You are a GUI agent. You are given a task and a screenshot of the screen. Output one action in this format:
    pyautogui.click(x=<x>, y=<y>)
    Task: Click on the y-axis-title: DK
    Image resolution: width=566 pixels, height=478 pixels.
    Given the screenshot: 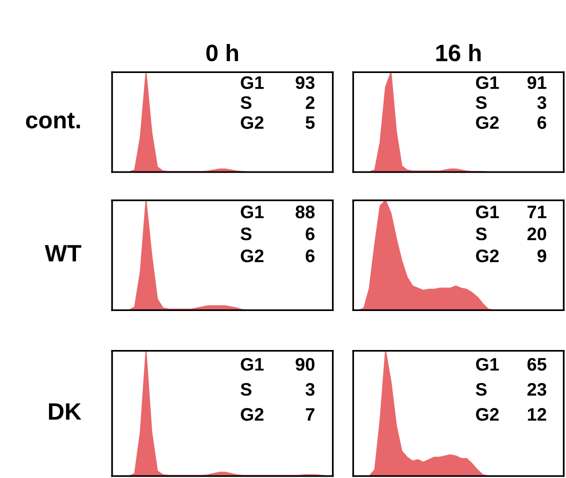 What is the action you would take?
    pyautogui.click(x=65, y=411)
    